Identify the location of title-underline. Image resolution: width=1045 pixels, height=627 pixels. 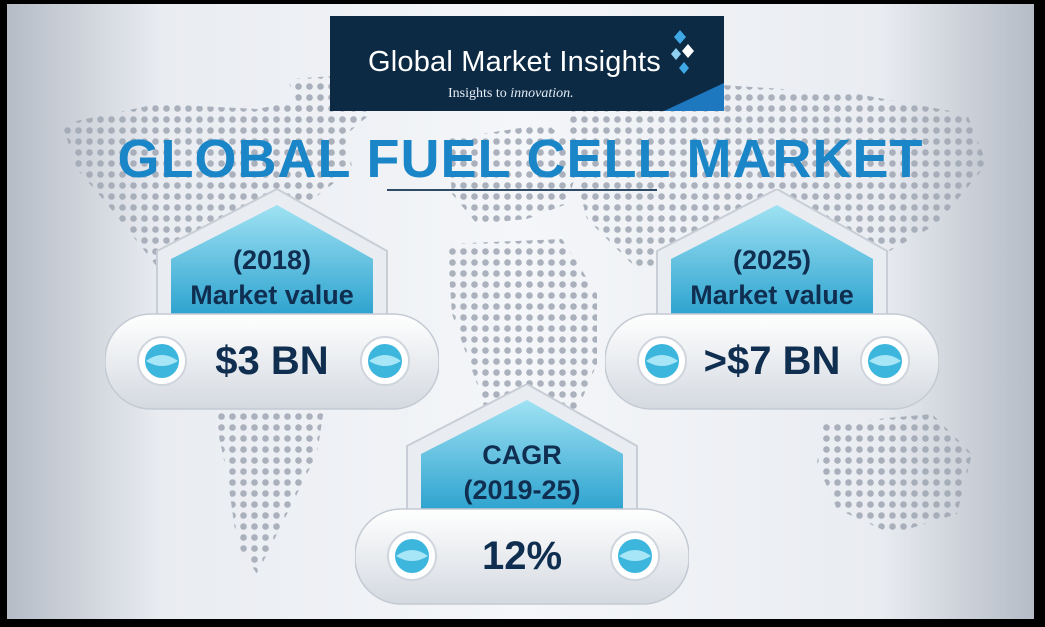
(522, 190).